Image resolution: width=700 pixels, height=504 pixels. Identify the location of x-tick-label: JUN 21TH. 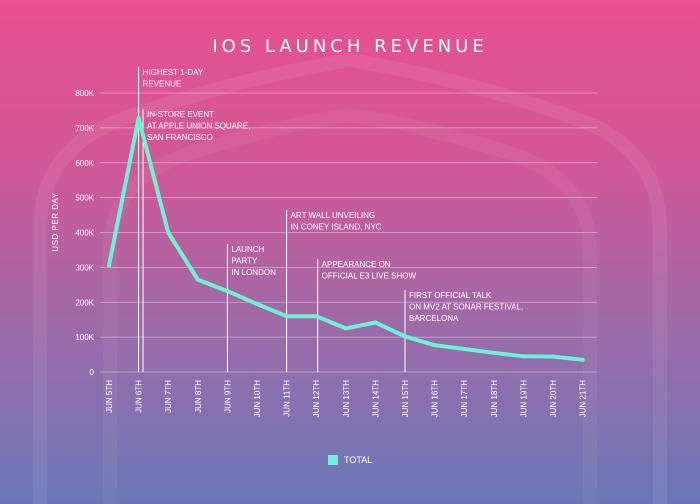
(583, 399).